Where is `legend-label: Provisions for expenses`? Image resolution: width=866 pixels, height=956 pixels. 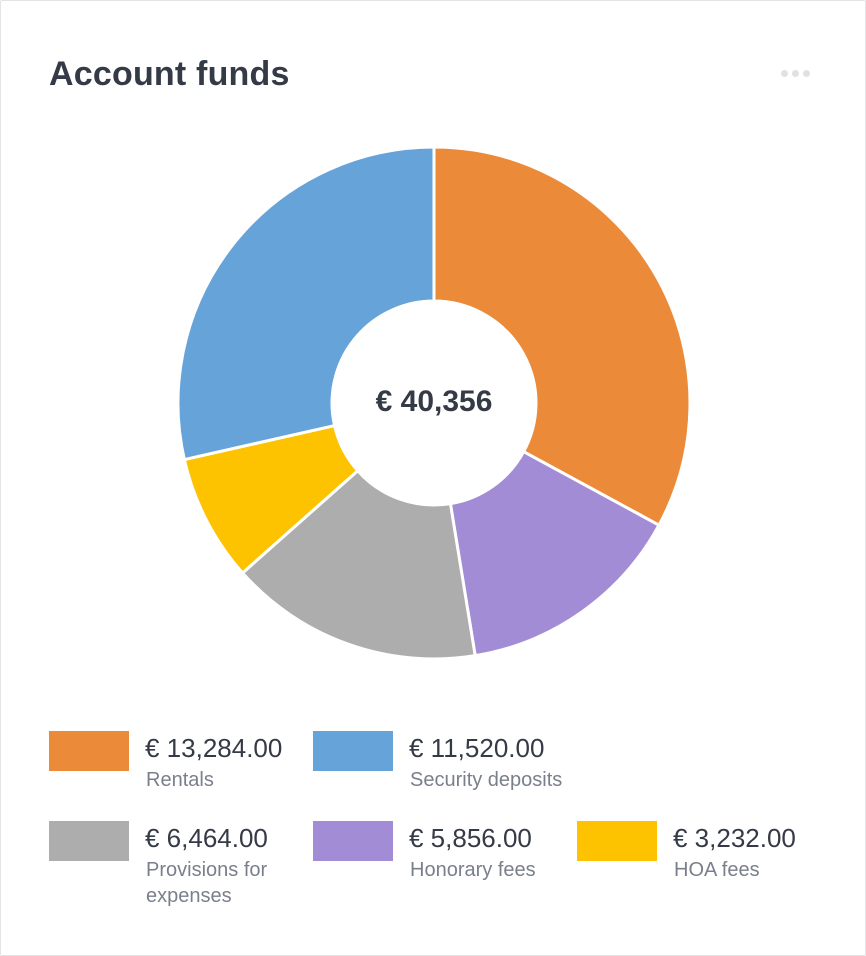
legend-label: Provisions for expenses is located at coordinates (207, 883).